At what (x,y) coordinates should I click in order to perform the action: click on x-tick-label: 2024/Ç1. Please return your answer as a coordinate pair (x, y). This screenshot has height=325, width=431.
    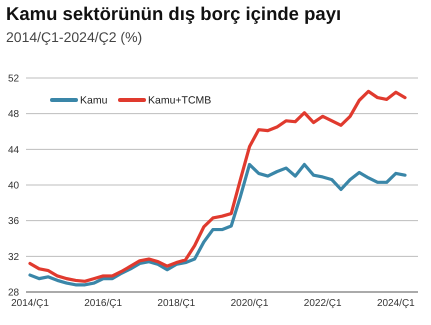
    Looking at the image, I should click on (396, 303).